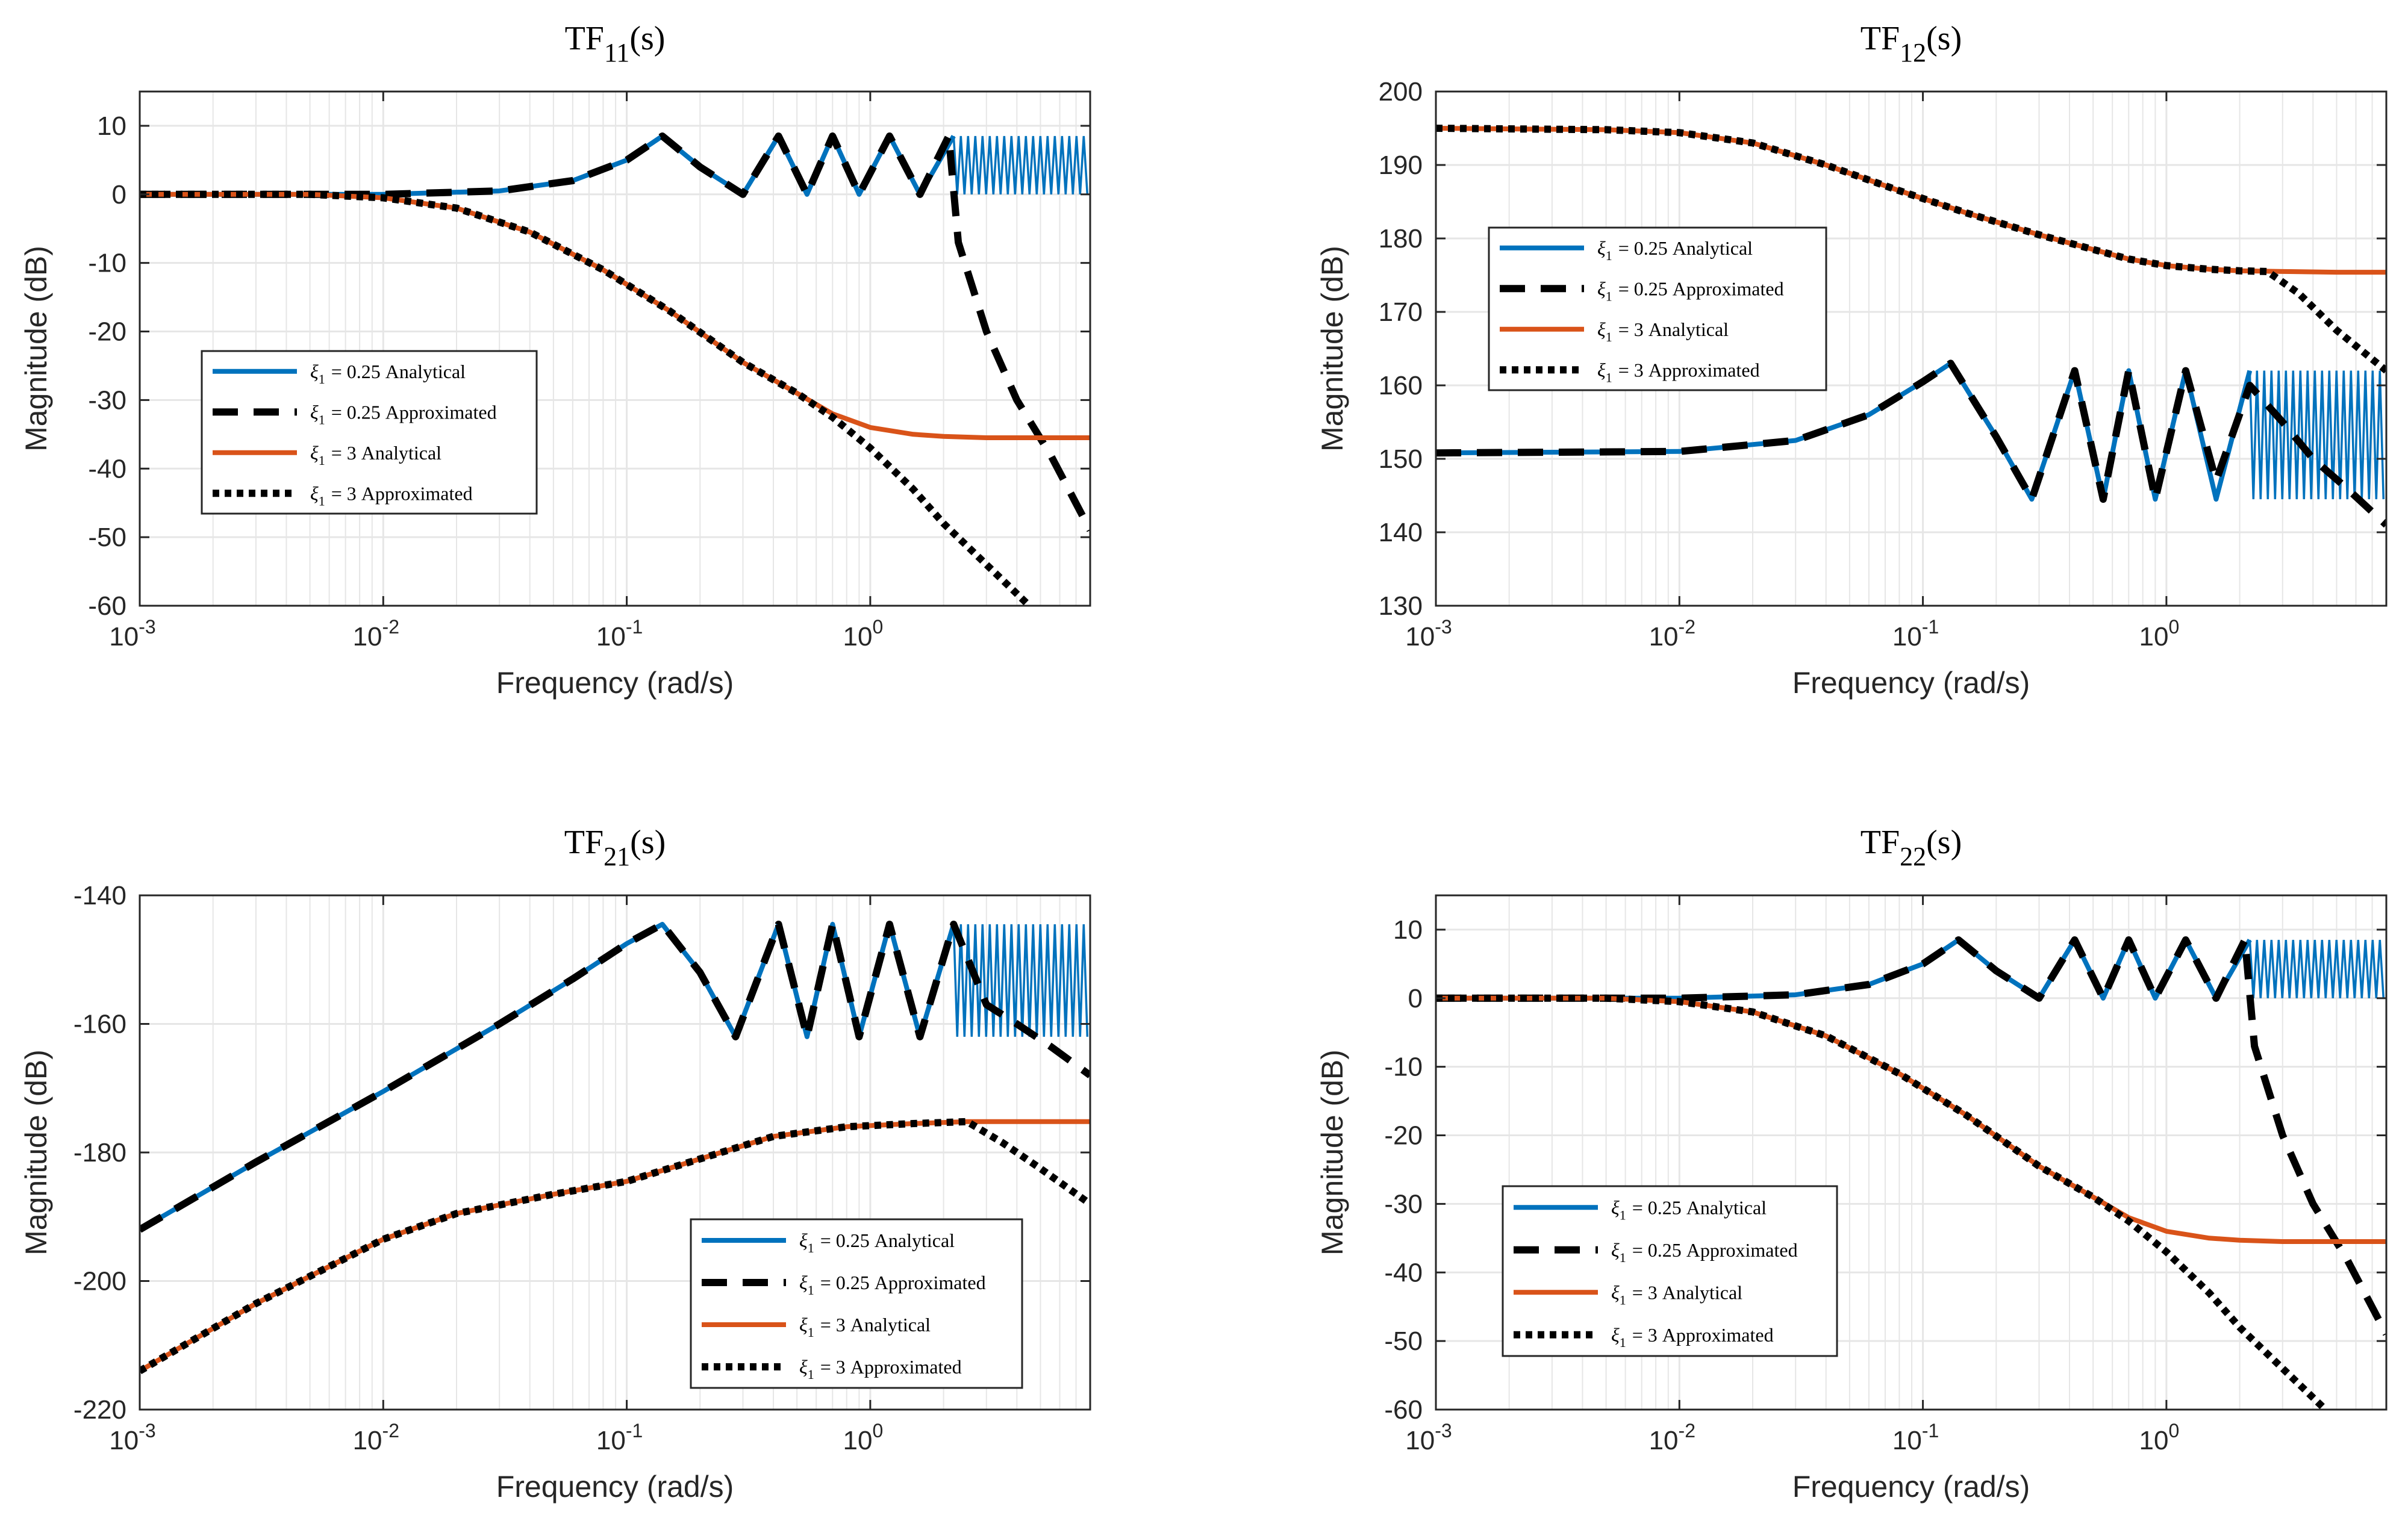 The image size is (2408, 1530). Describe the element at coordinates (107, 469) in the screenshot. I see `y-tick-label: -40` at that location.